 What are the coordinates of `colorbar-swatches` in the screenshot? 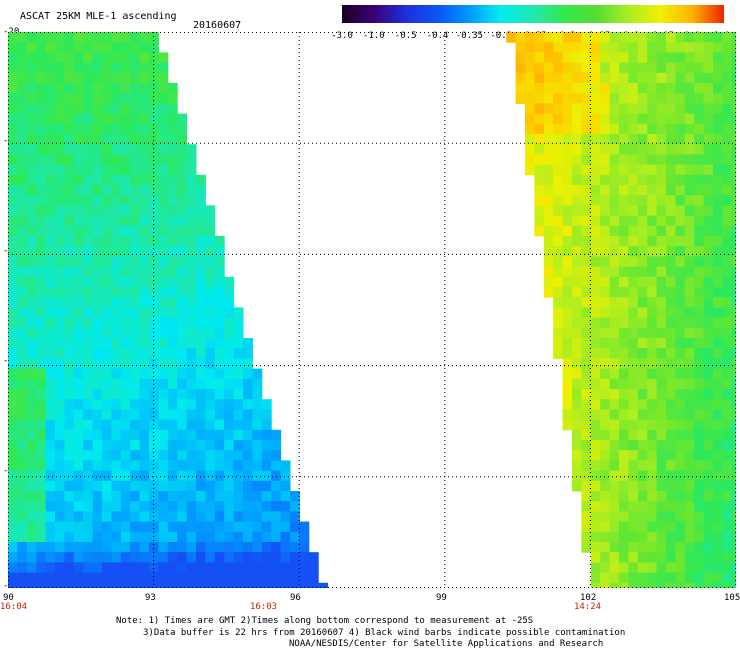 It's located at (533, 14).